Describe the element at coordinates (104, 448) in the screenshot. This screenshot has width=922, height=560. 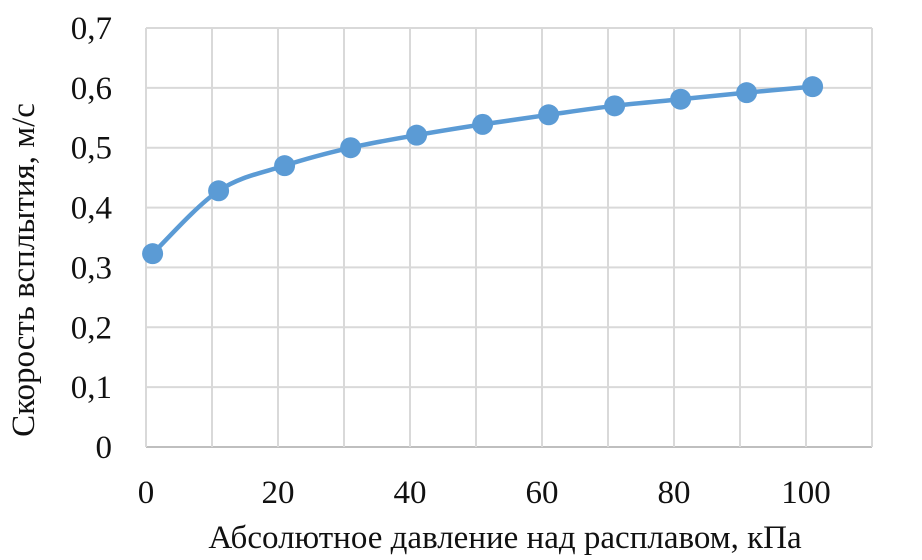
I see `y-tick-label: 0` at that location.